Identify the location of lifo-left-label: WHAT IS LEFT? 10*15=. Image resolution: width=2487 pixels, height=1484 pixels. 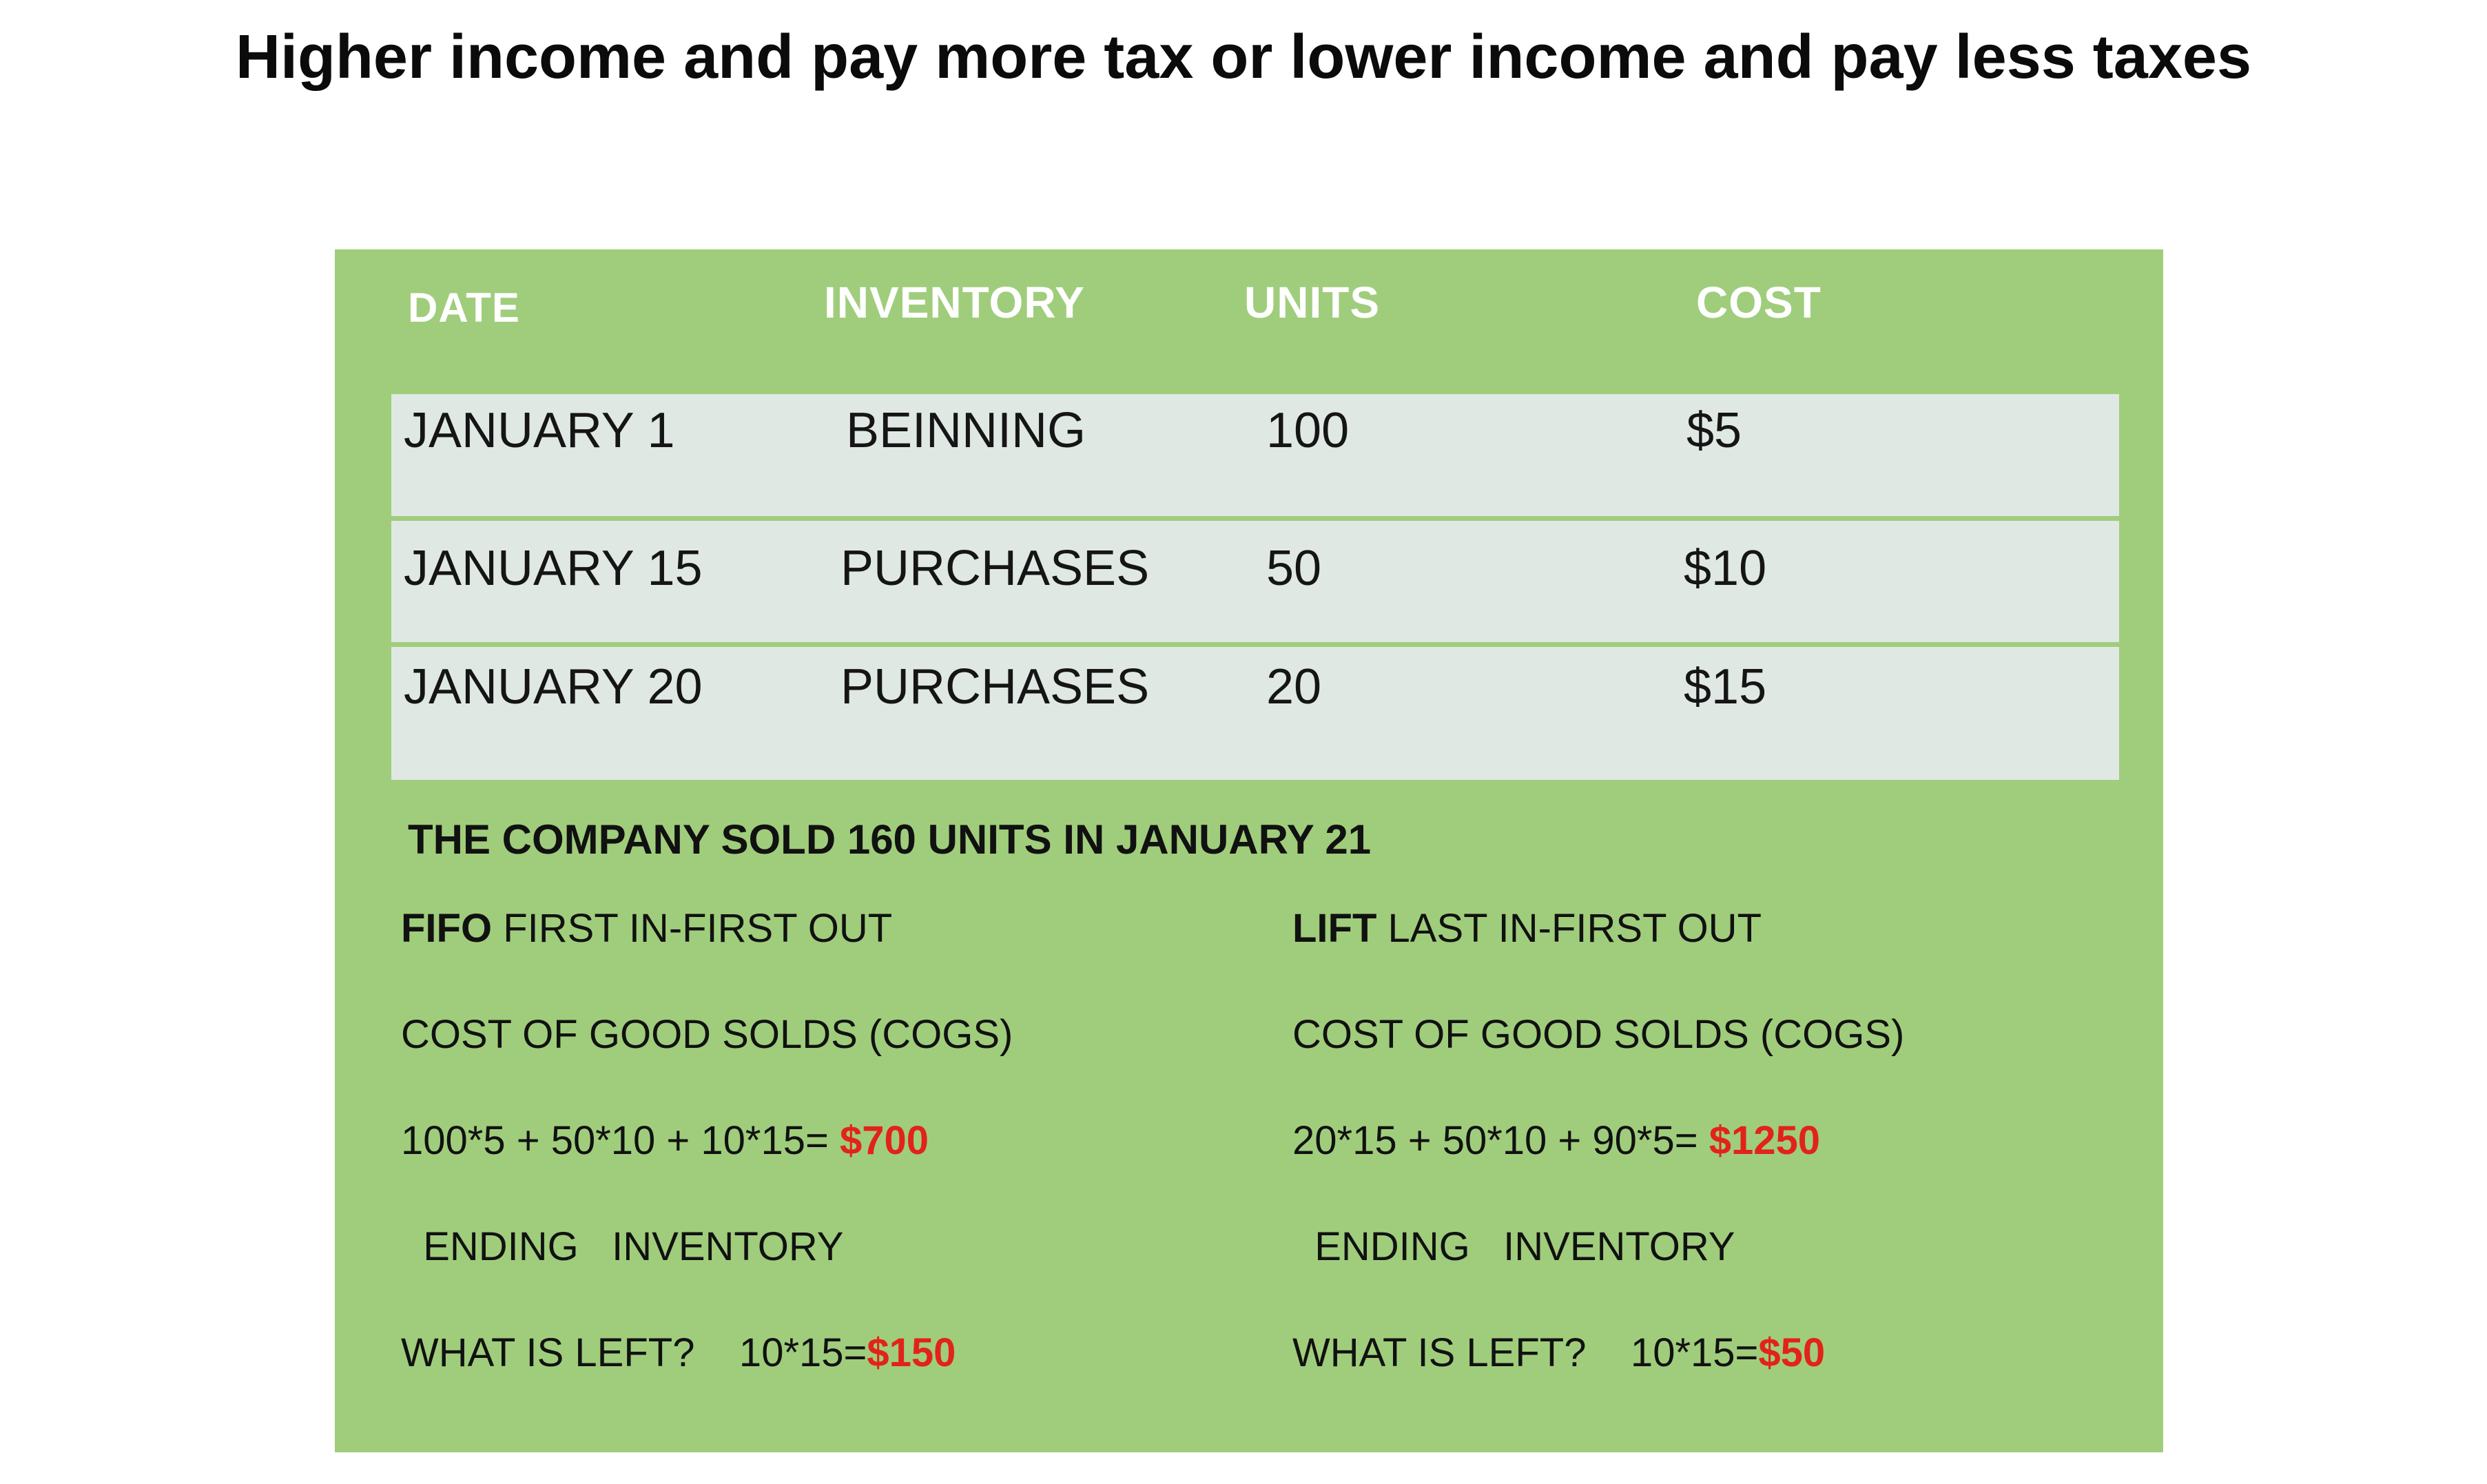
(1525, 1352).